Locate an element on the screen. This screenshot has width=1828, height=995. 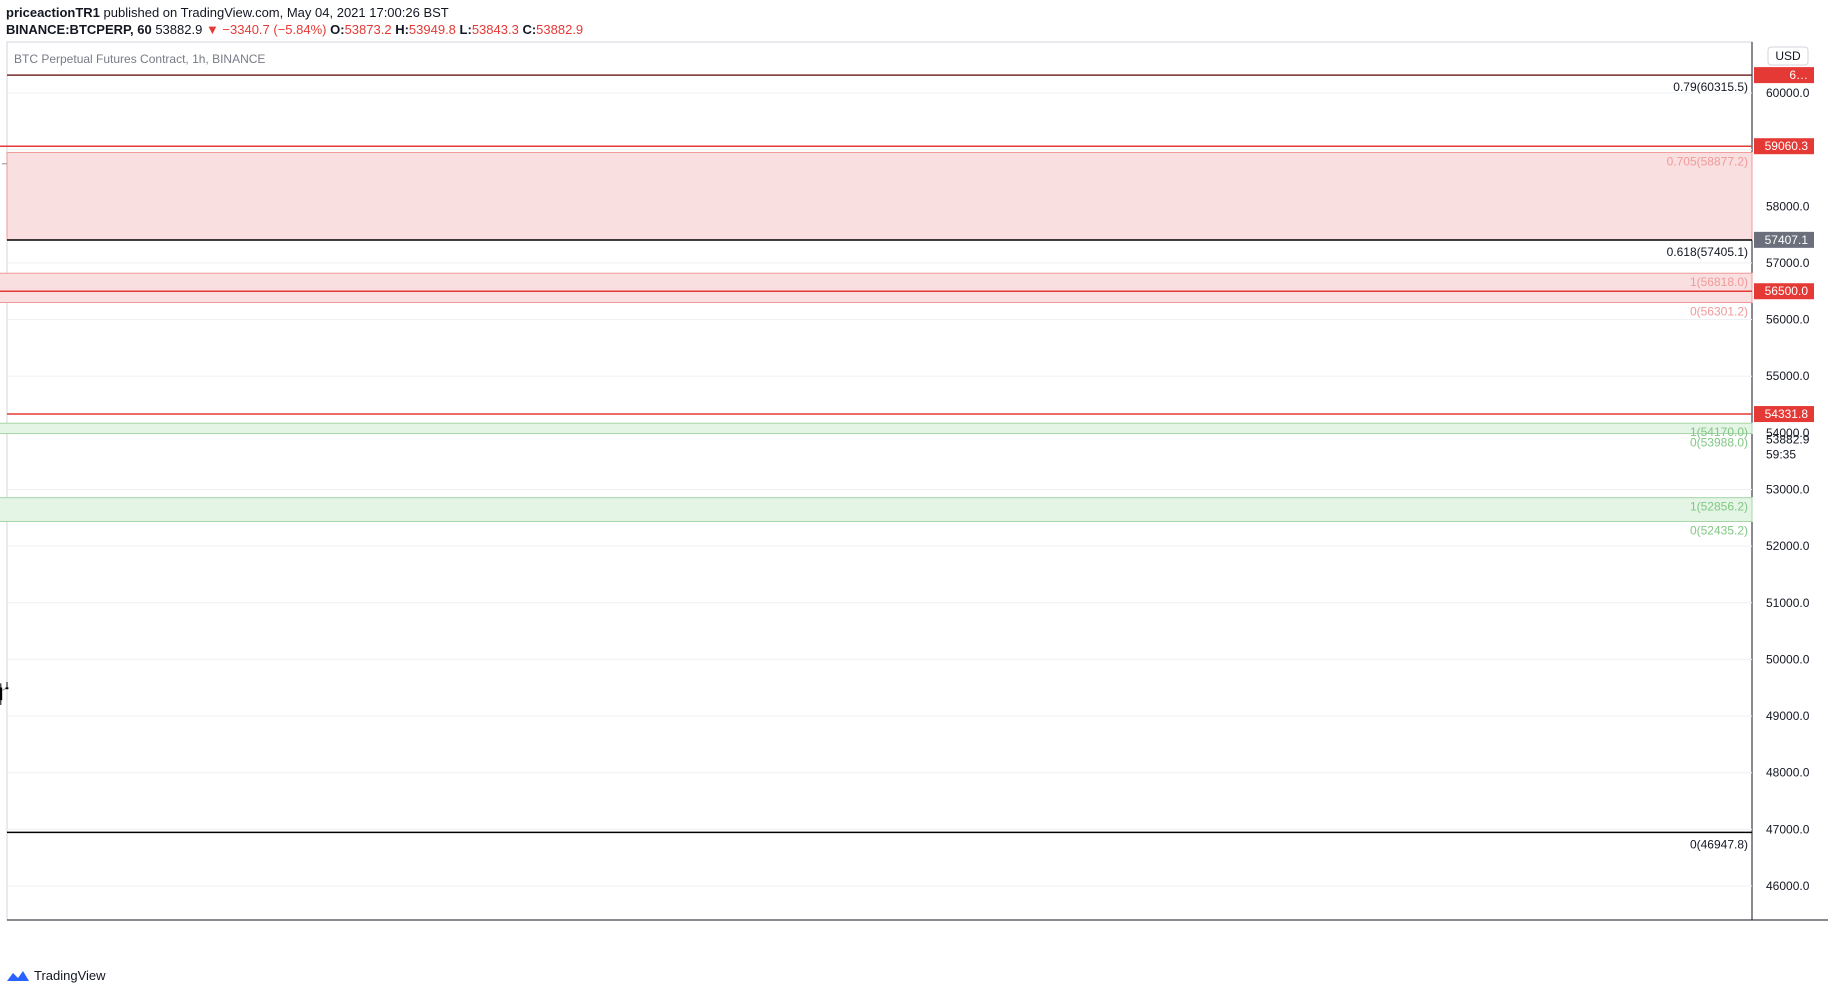
open-value: 53873.2 is located at coordinates (368, 29).